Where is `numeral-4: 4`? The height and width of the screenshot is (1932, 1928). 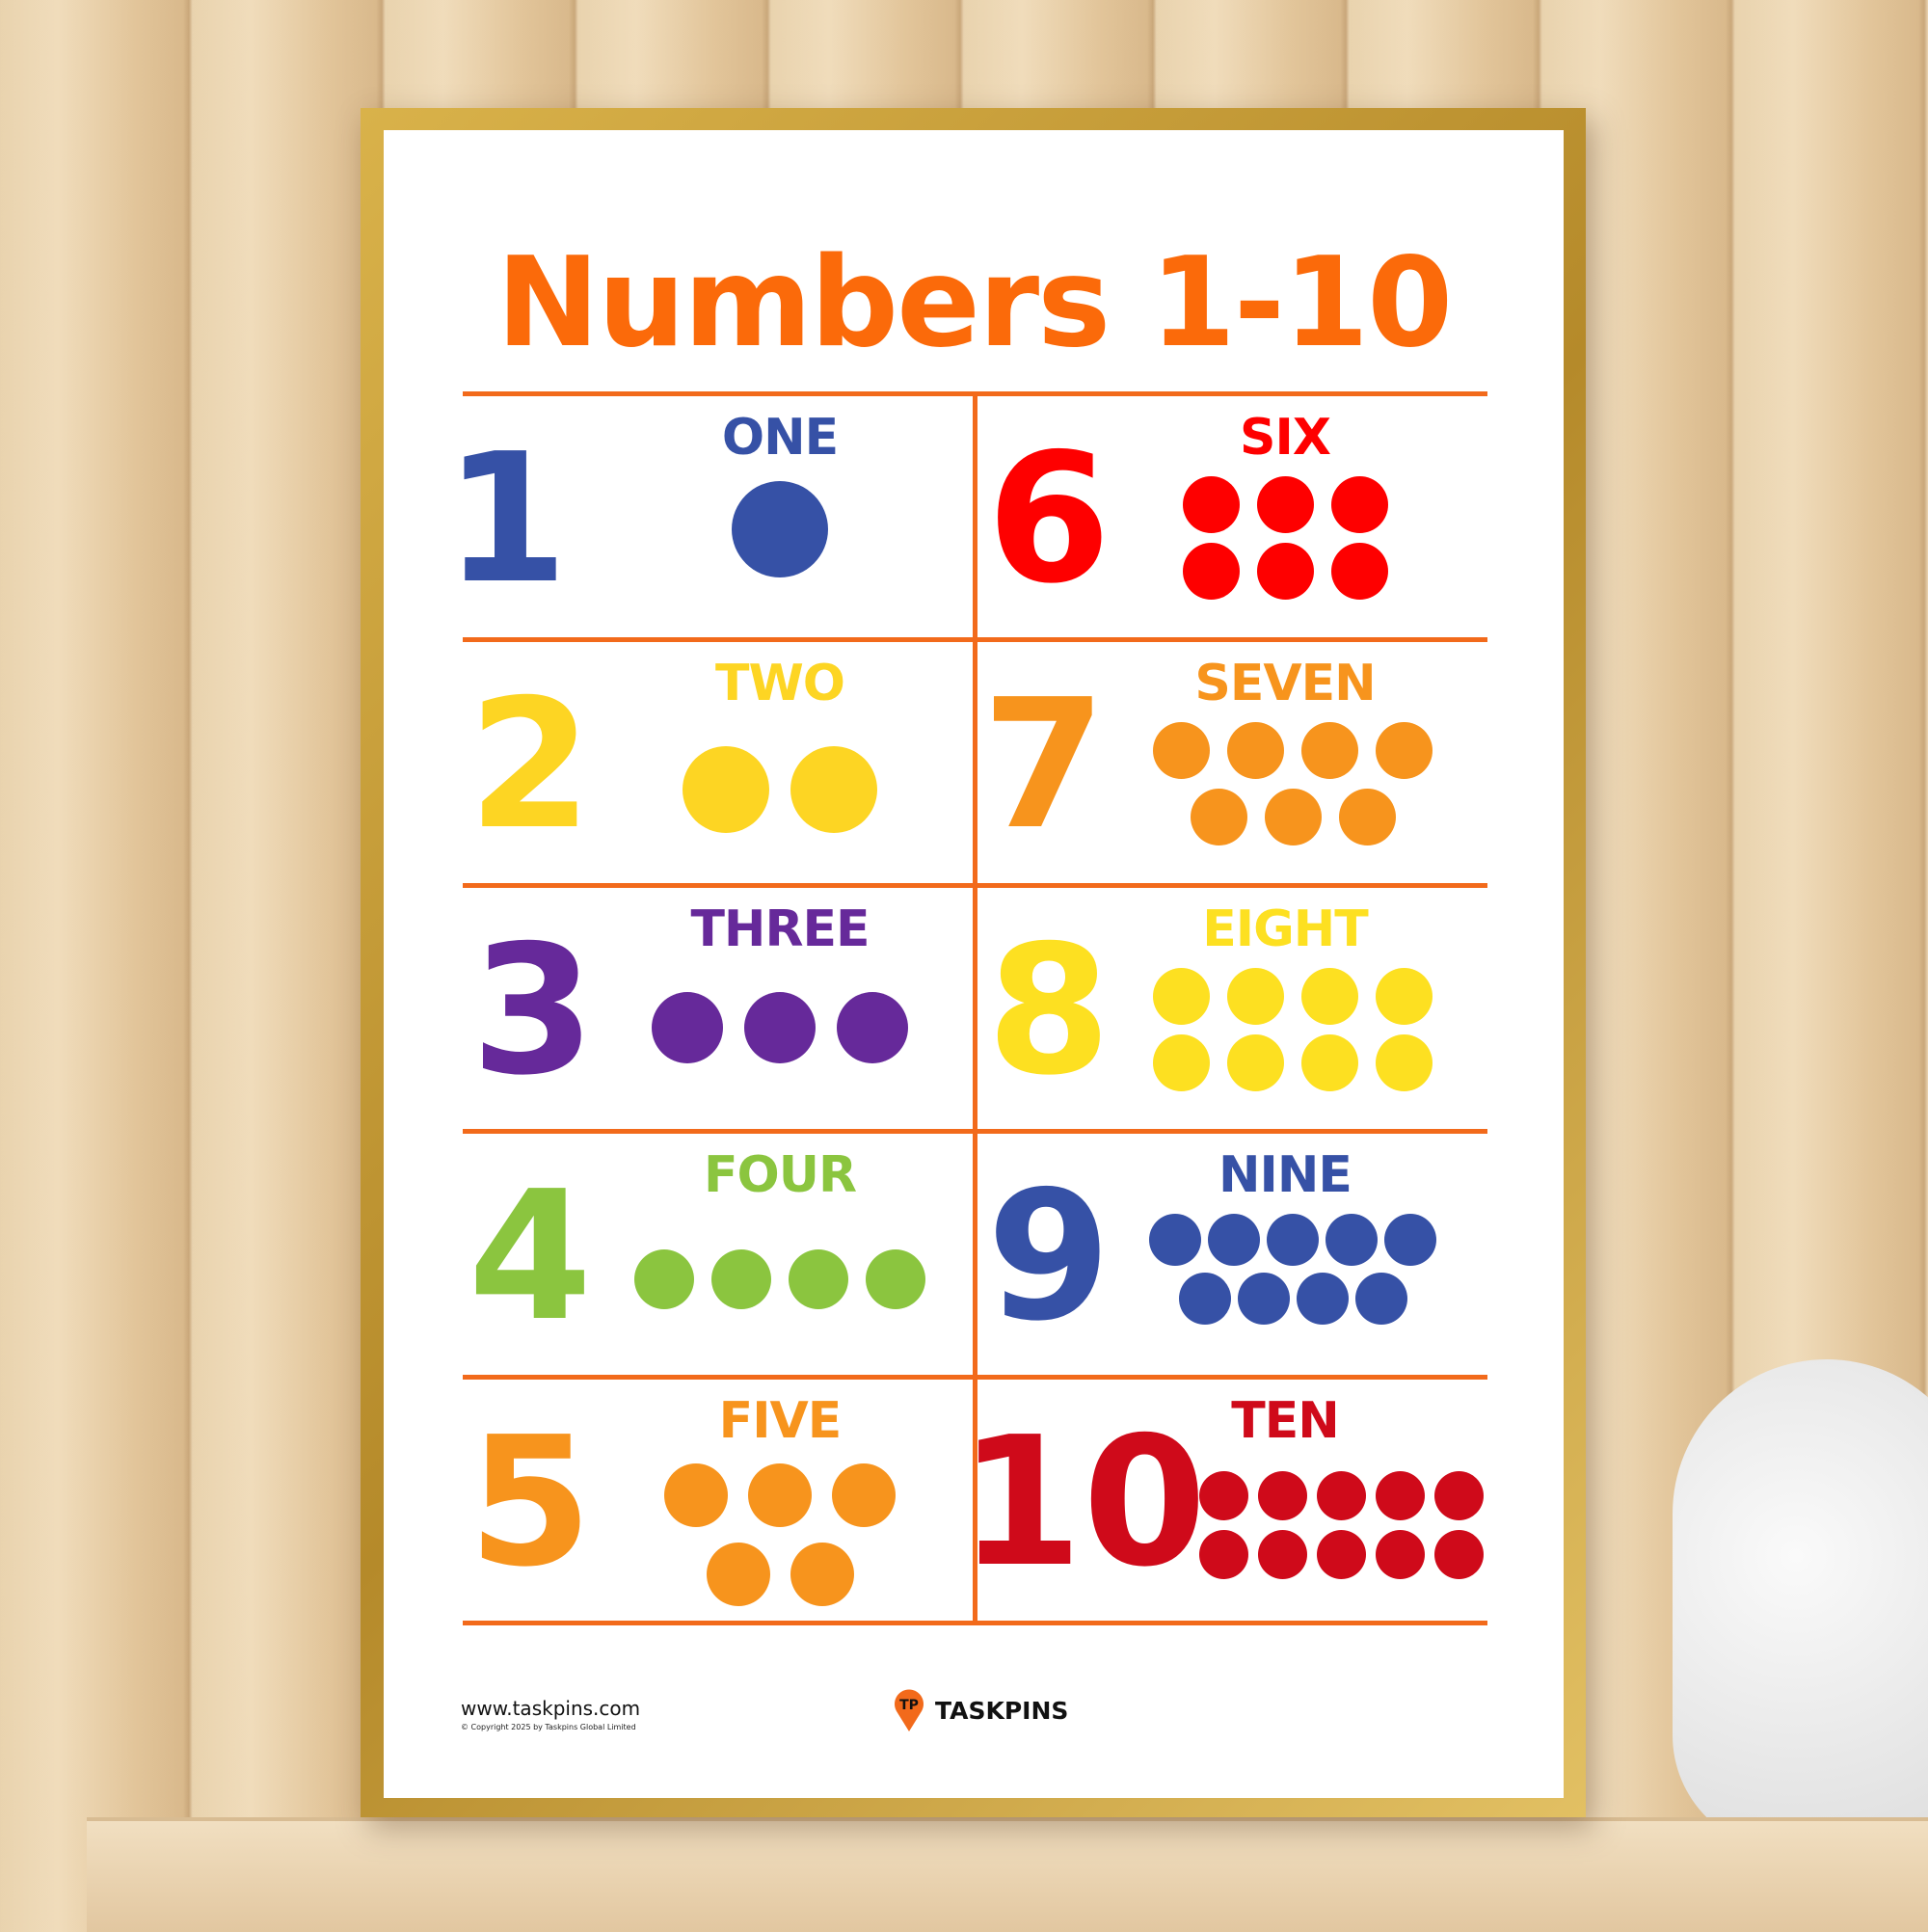 numeral-4: 4 is located at coordinates (531, 1256).